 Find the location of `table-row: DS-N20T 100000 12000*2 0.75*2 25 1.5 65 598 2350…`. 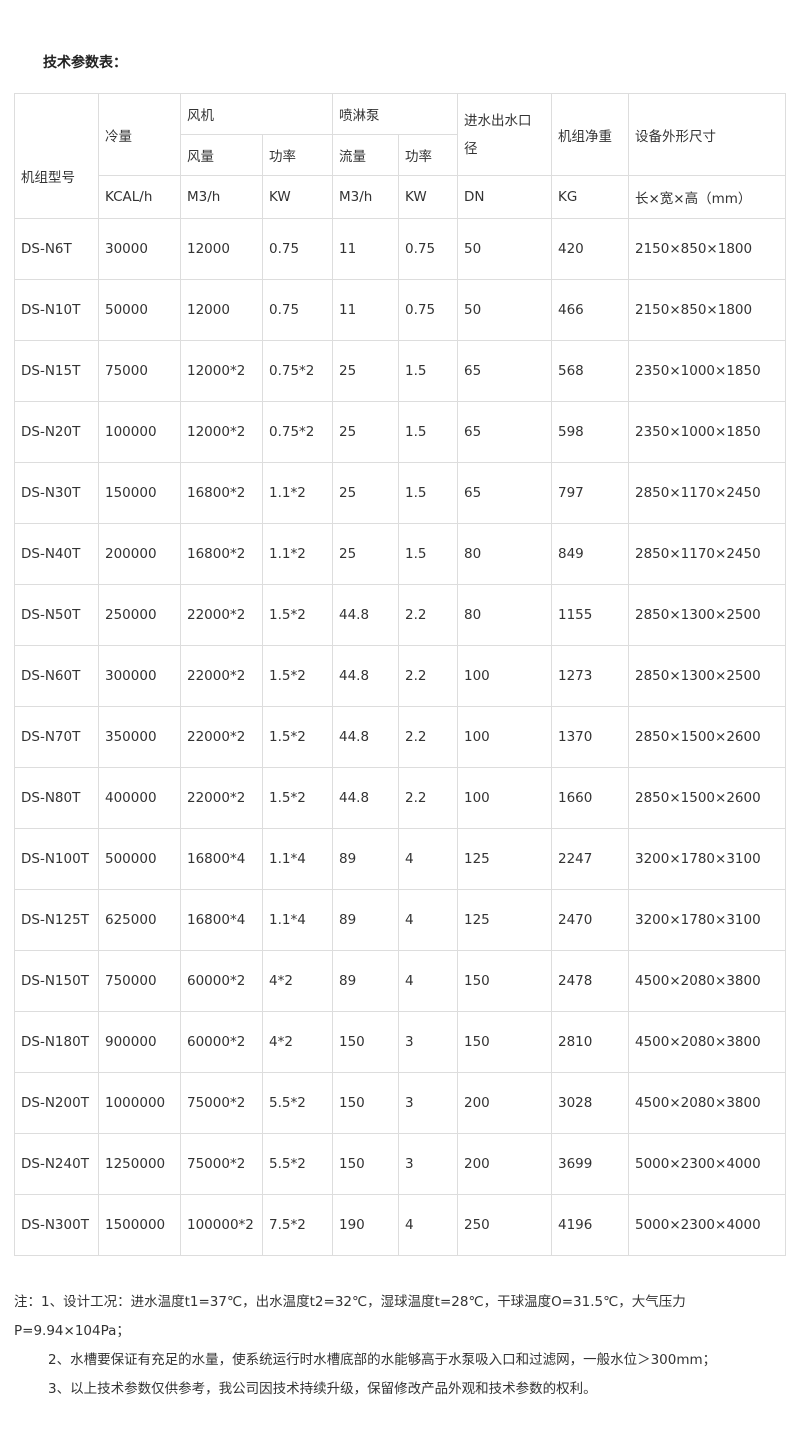

table-row: DS-N20T 100000 12000*2 0.75*2 25 1.5 65 598 2350… is located at coordinates (400, 432).